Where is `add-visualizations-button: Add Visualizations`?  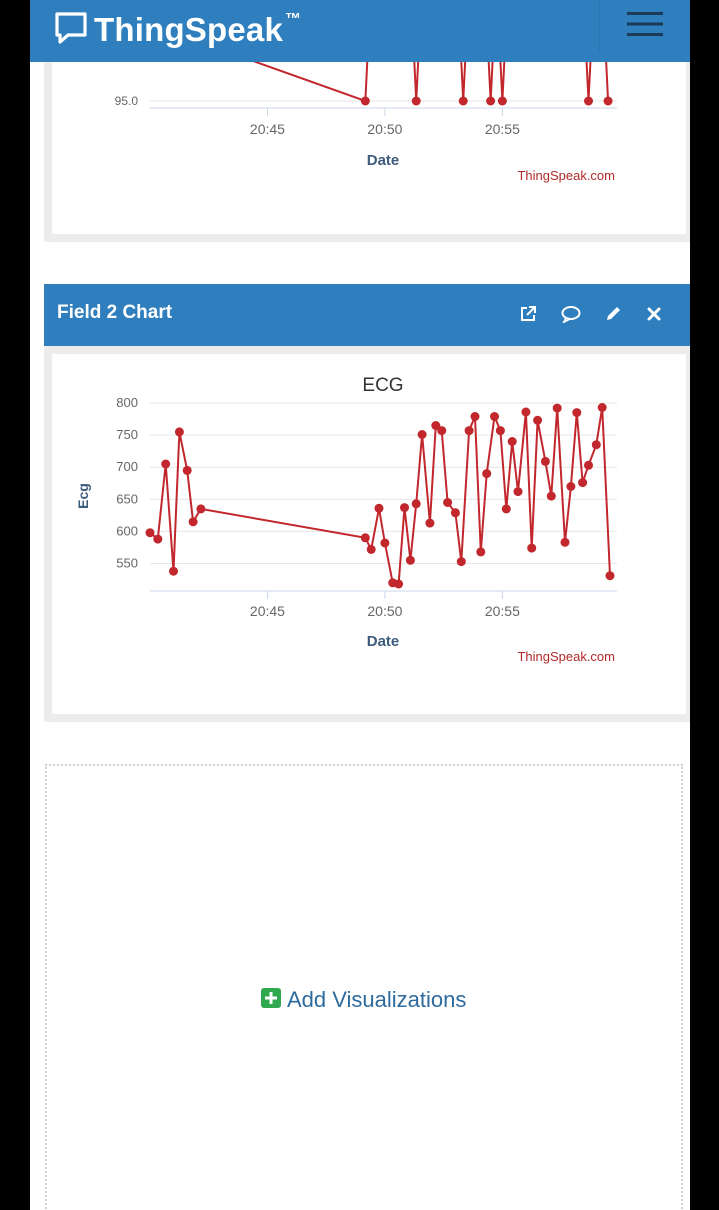
add-visualizations-button: Add Visualizations is located at coordinates (363, 1000).